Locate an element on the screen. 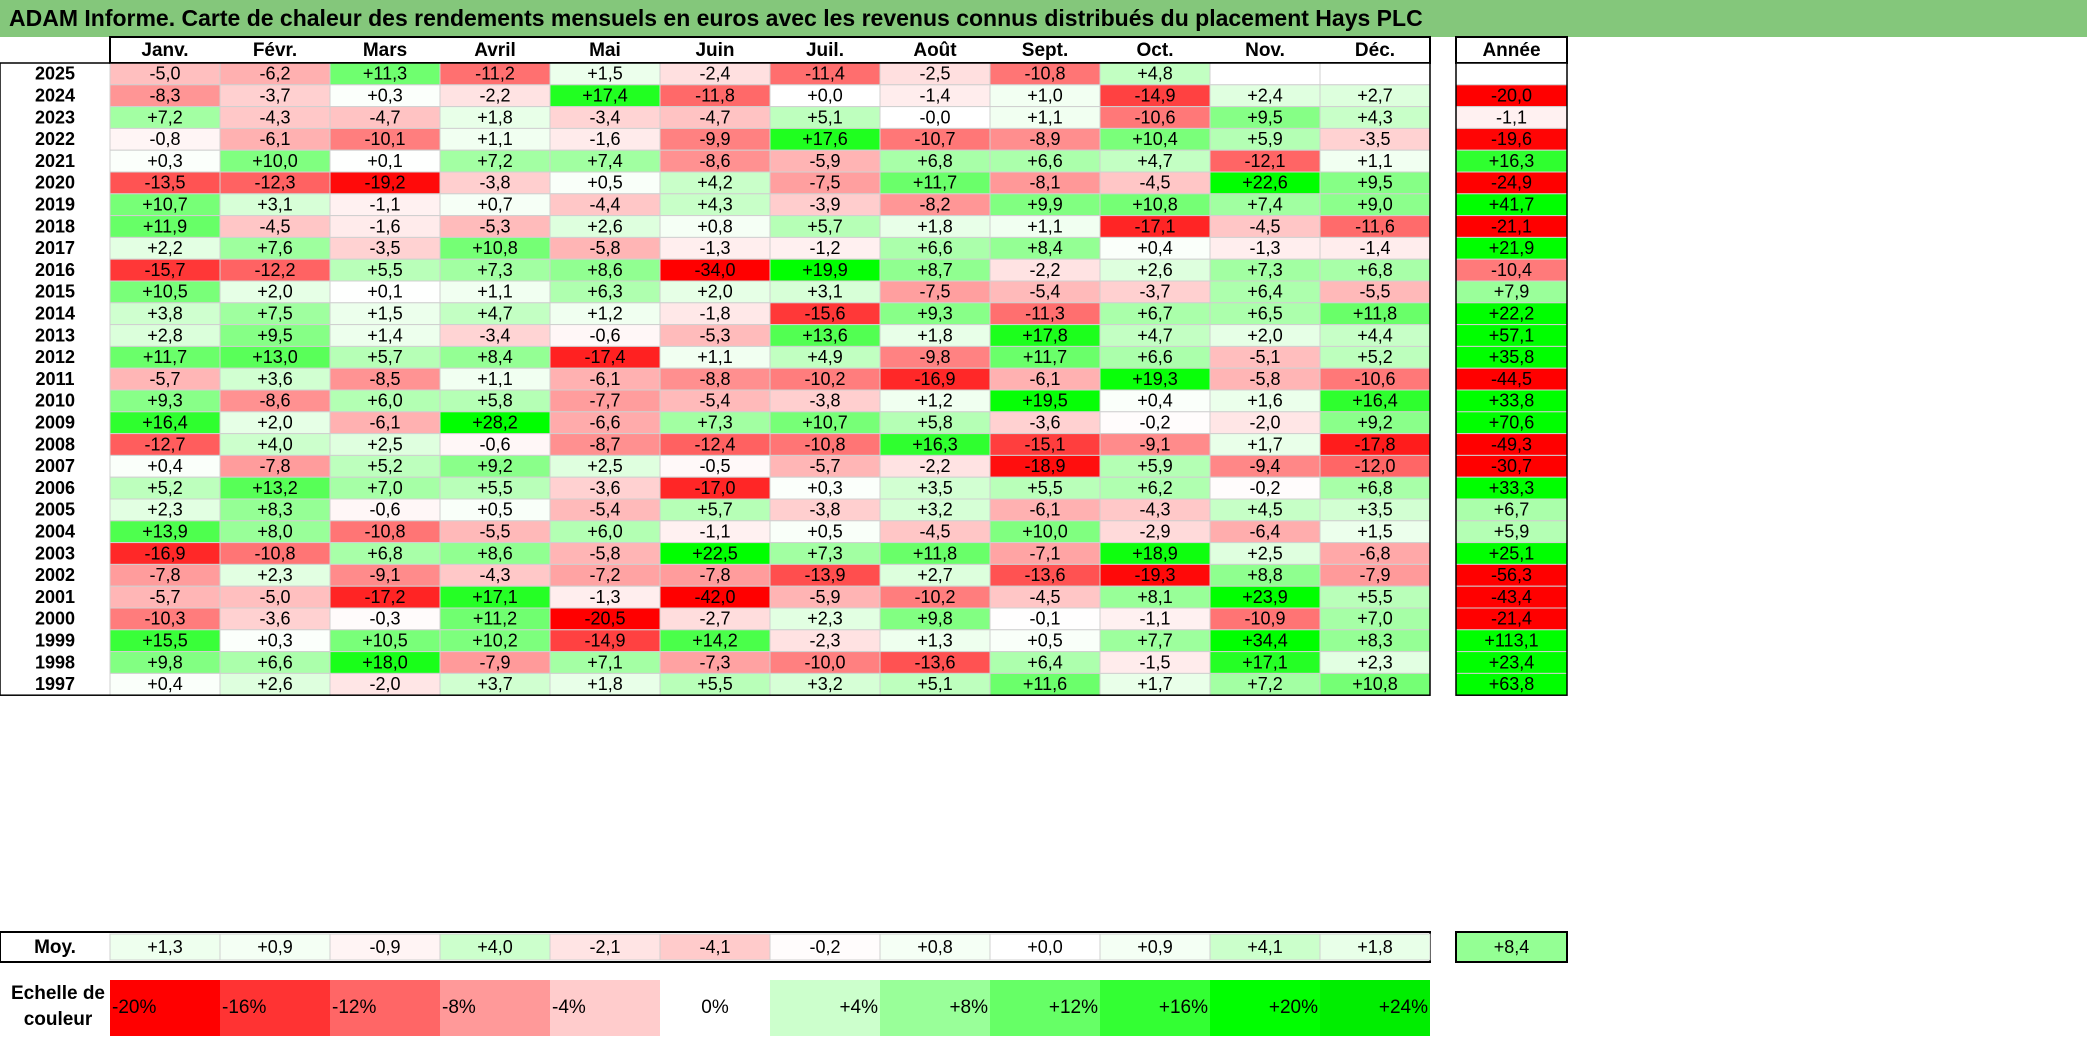 The height and width of the screenshot is (1037, 2087). annual-value: +25,1 is located at coordinates (1512, 553).